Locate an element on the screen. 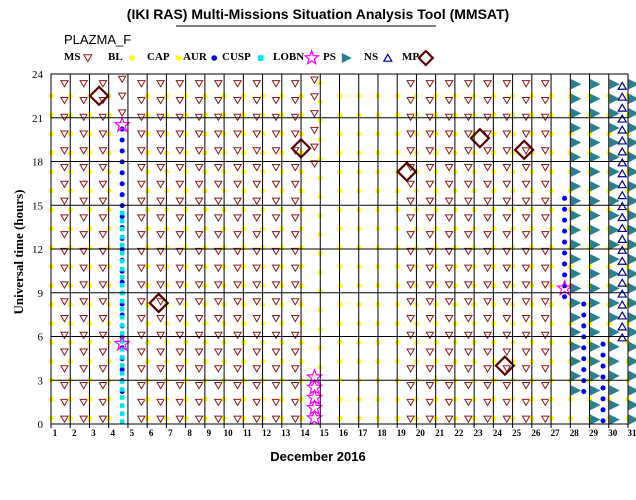  legend-label-ps: PS is located at coordinates (329, 57).